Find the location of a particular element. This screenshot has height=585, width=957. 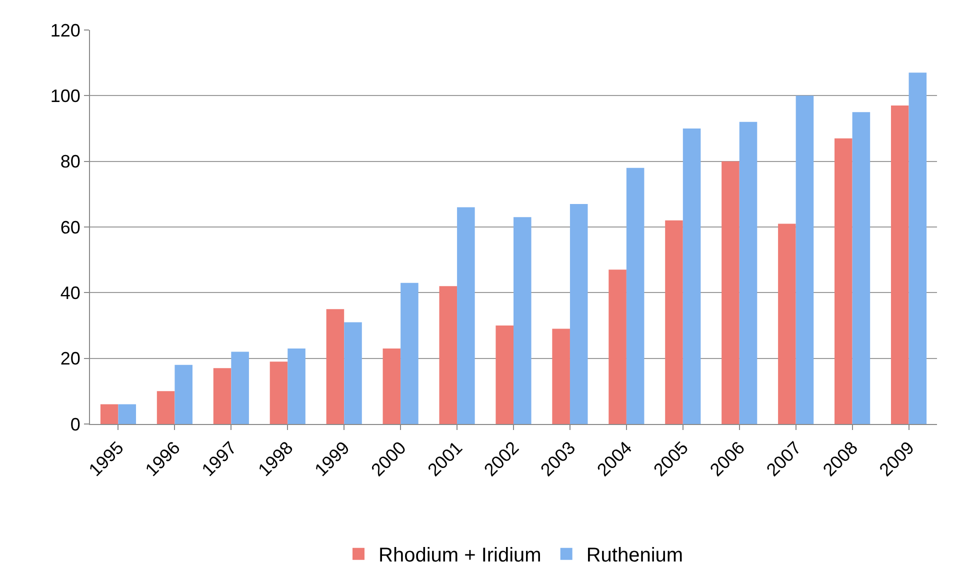

legend-label: Ruthenium is located at coordinates (635, 555).